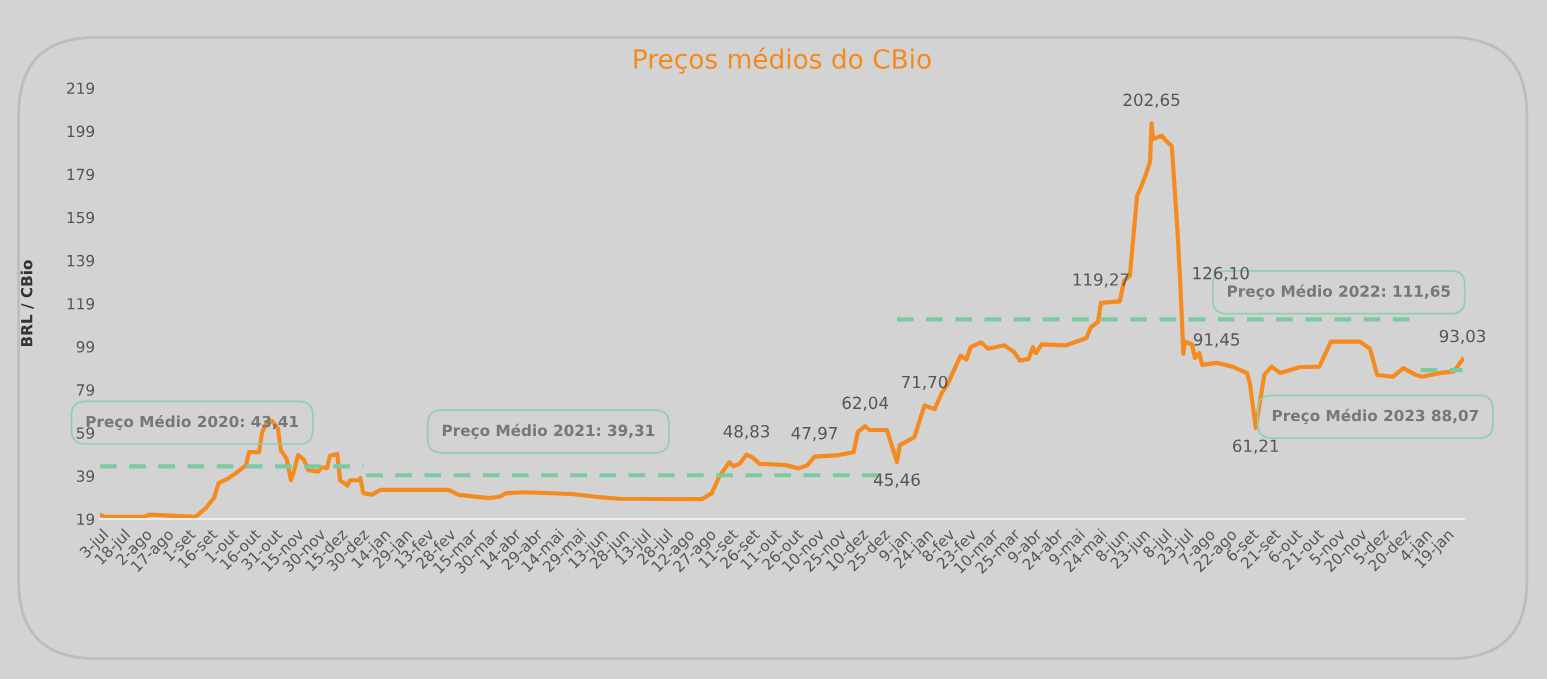  What do you see at coordinates (1221, 274) in the screenshot?
I see `annotation: 126,10` at bounding box center [1221, 274].